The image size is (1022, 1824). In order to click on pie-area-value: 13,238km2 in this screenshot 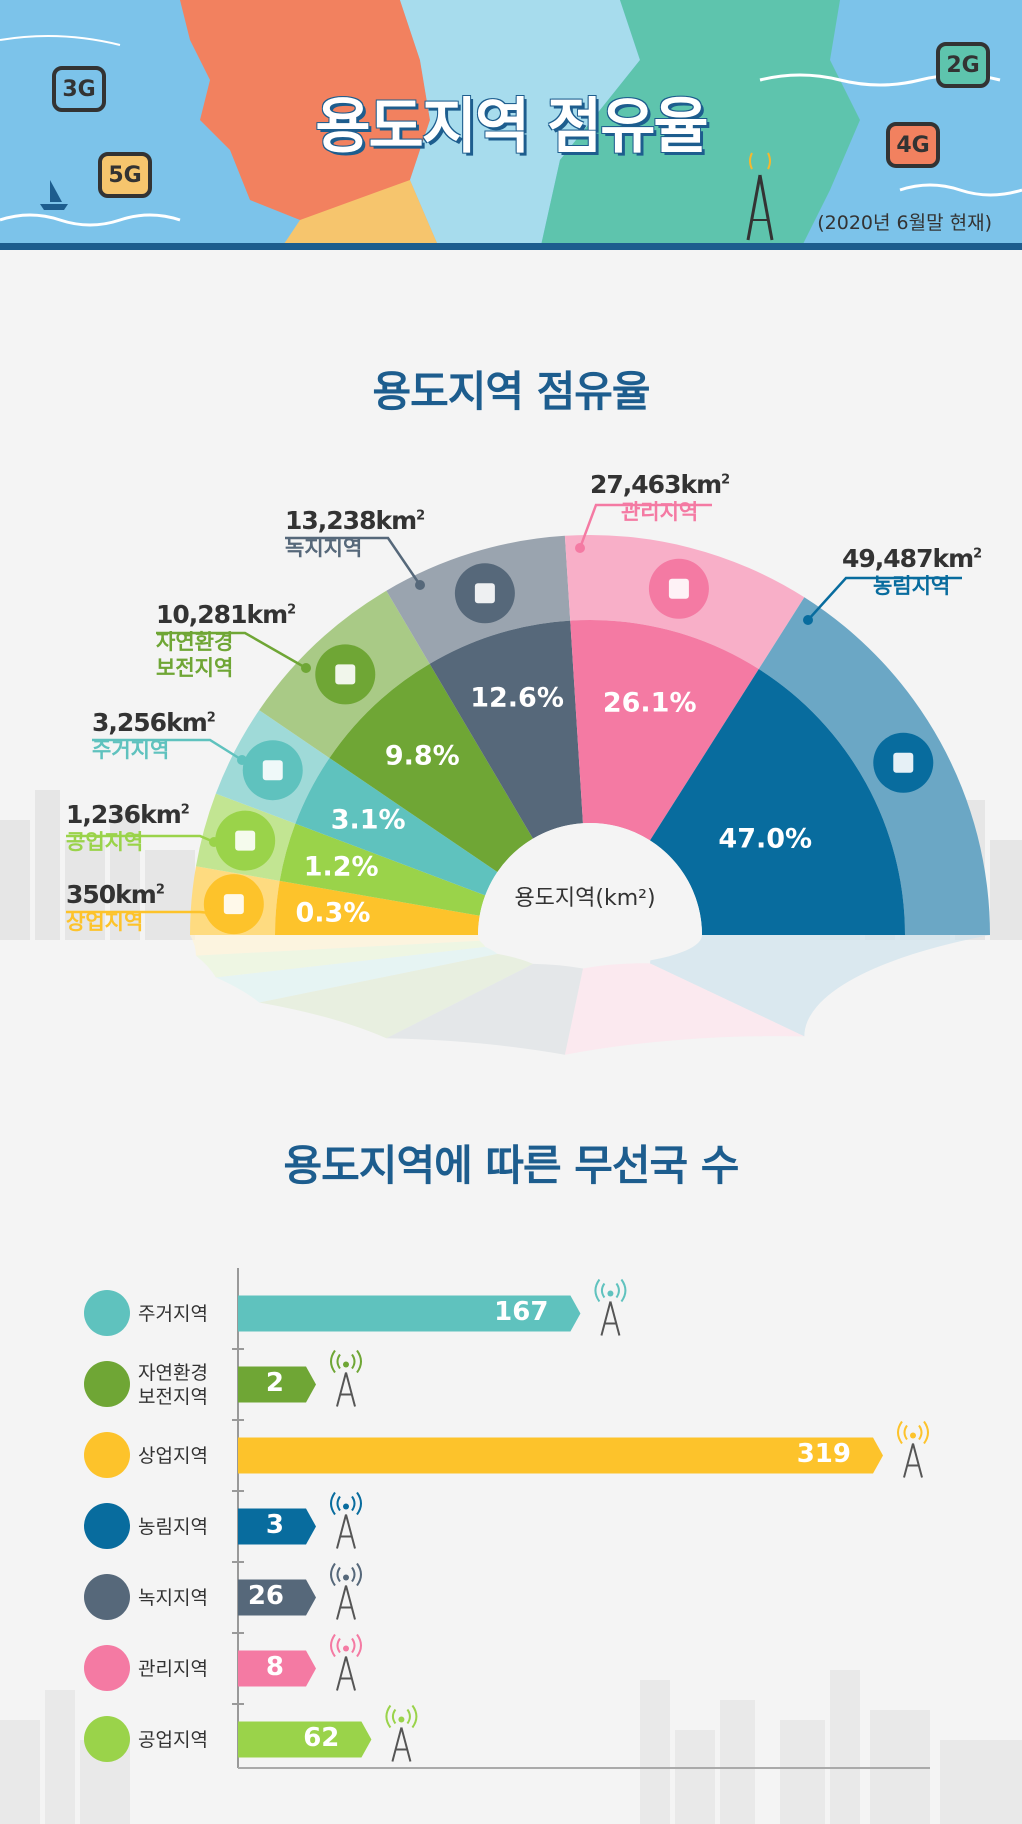, I will do `click(355, 520)`.